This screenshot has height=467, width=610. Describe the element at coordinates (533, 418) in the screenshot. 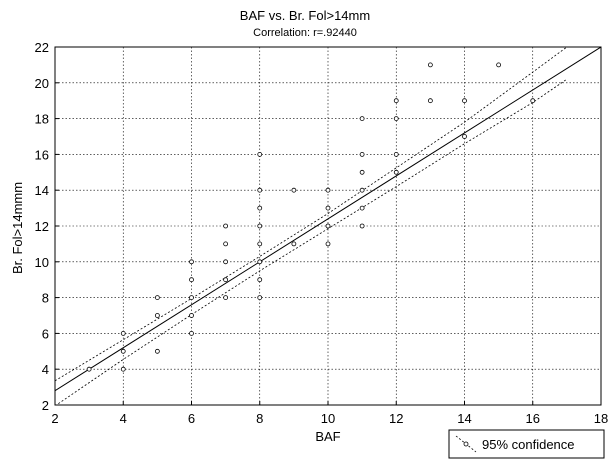

I see `x-tick-label: 16` at that location.